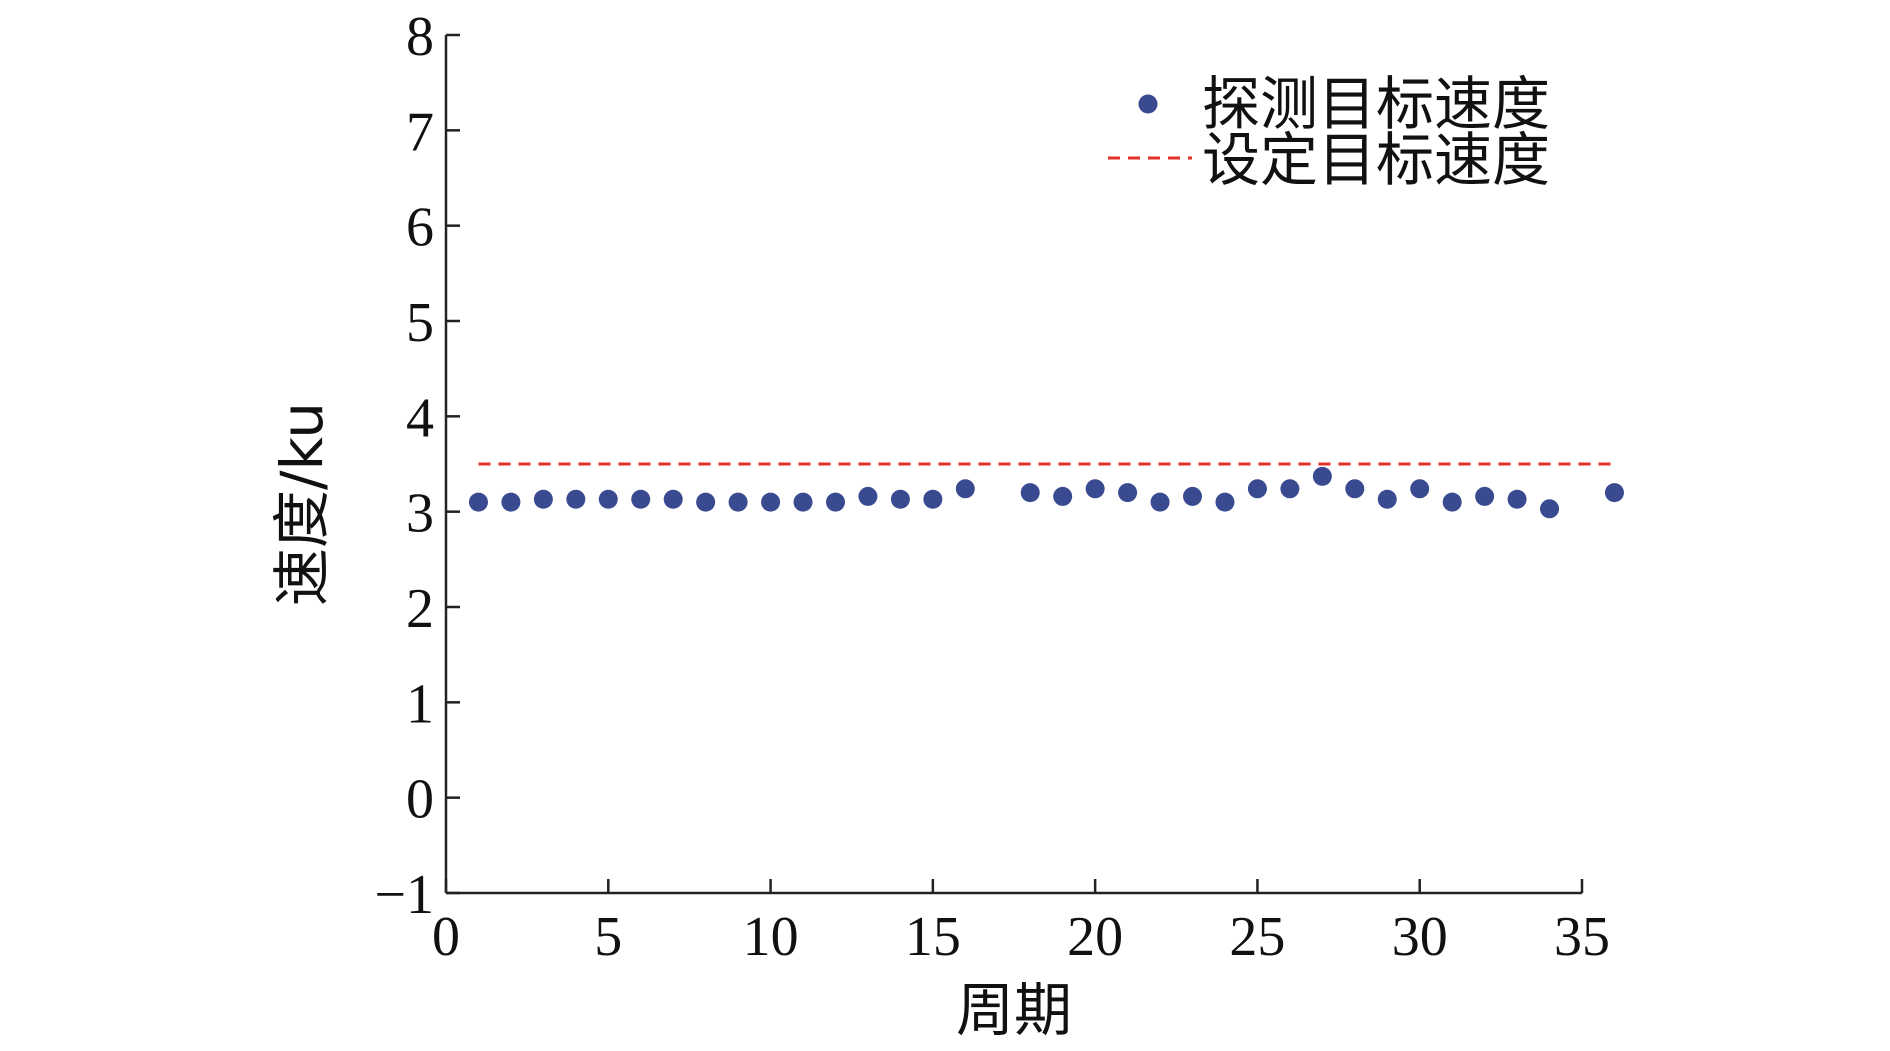 This screenshot has width=1890, height=1051. What do you see at coordinates (1582, 937) in the screenshot?
I see `x-tick-label: 35` at bounding box center [1582, 937].